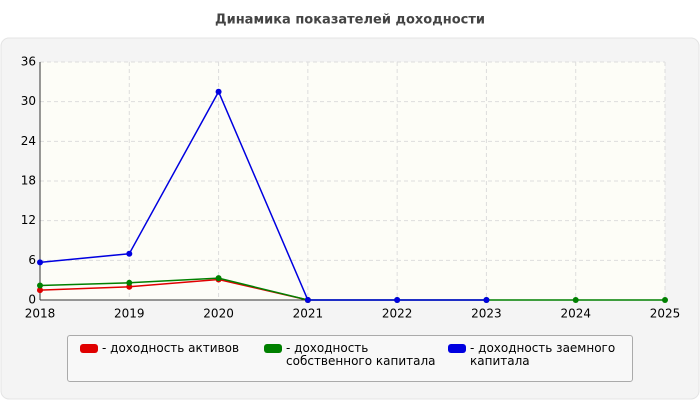 Image resolution: width=700 pixels, height=400 pixels. What do you see at coordinates (397, 314) in the screenshot?
I see `x-tick-label: 2022` at bounding box center [397, 314].